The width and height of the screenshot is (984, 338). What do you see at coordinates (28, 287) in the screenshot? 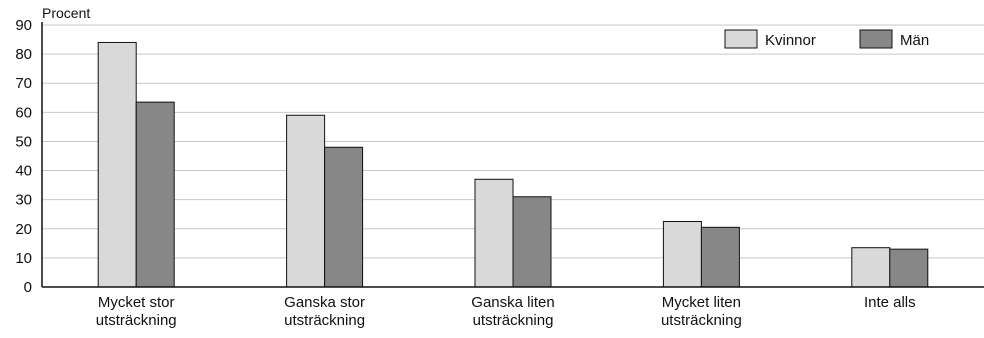
I see `y-tick-label: 0` at bounding box center [28, 287].